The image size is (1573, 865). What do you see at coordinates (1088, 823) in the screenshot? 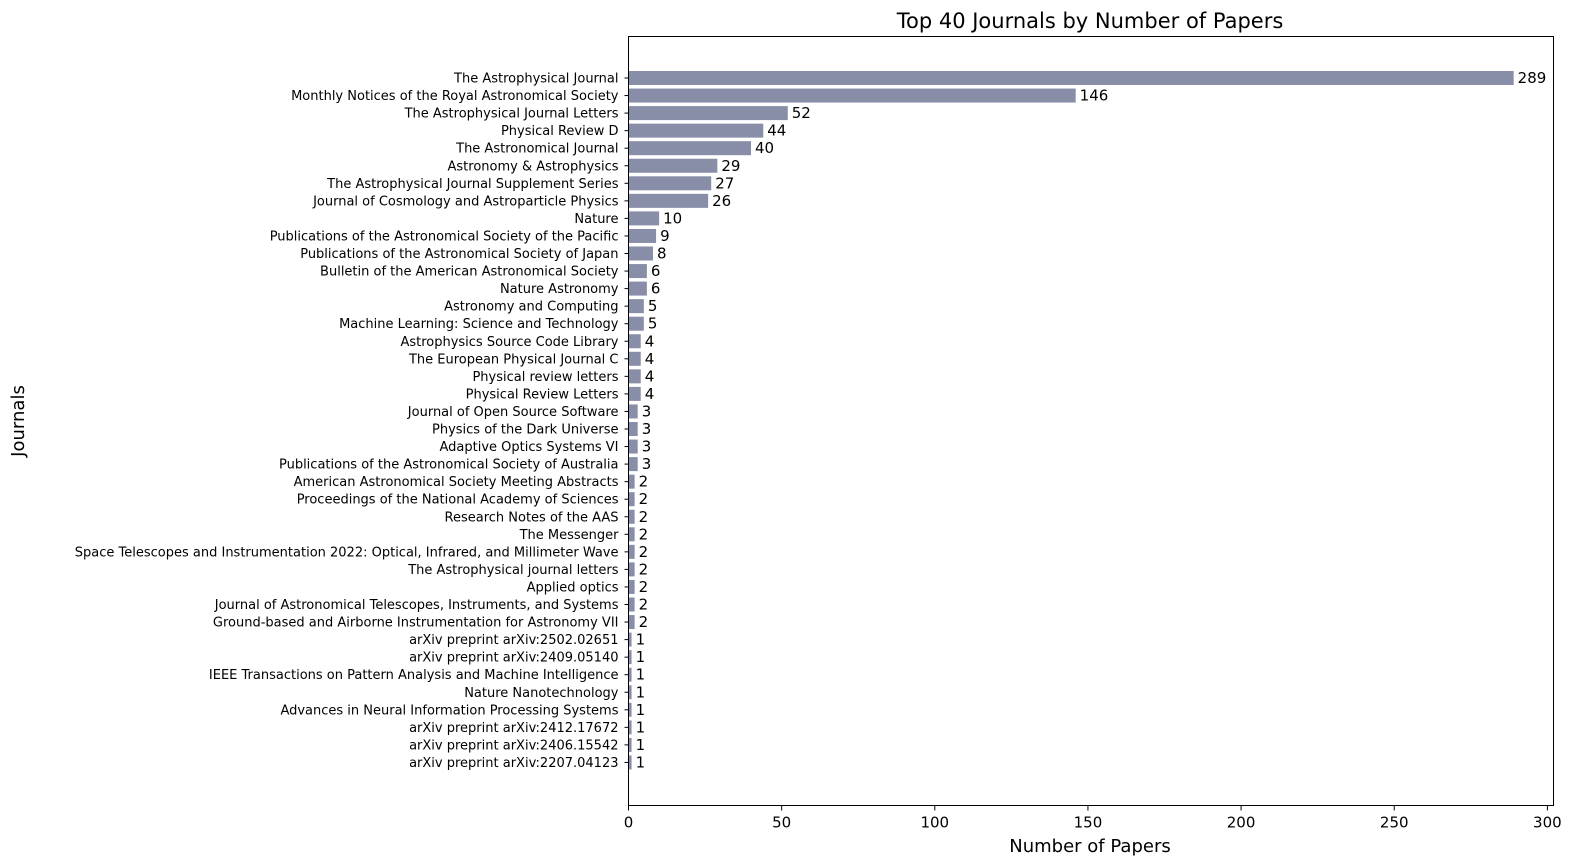
I see `x-tick-label: 150` at bounding box center [1088, 823].